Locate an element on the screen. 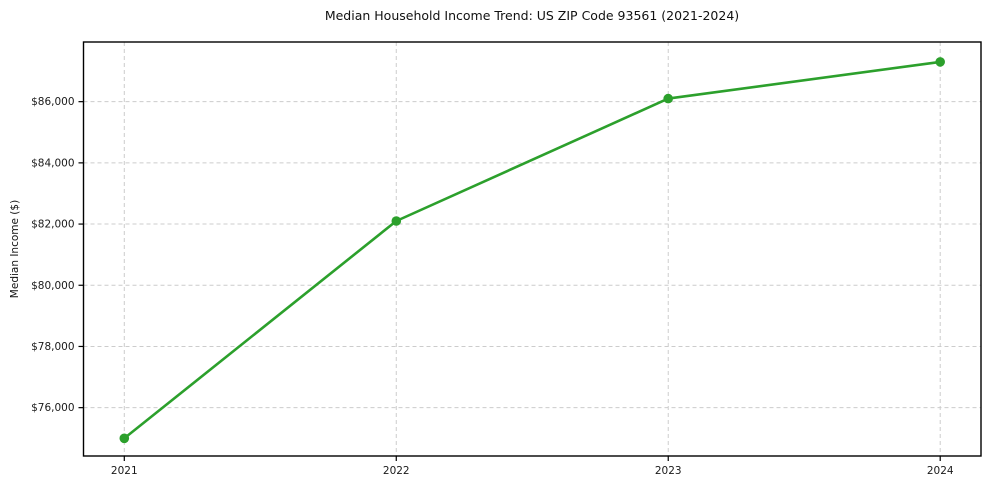  data-point-2024 is located at coordinates (940, 62).